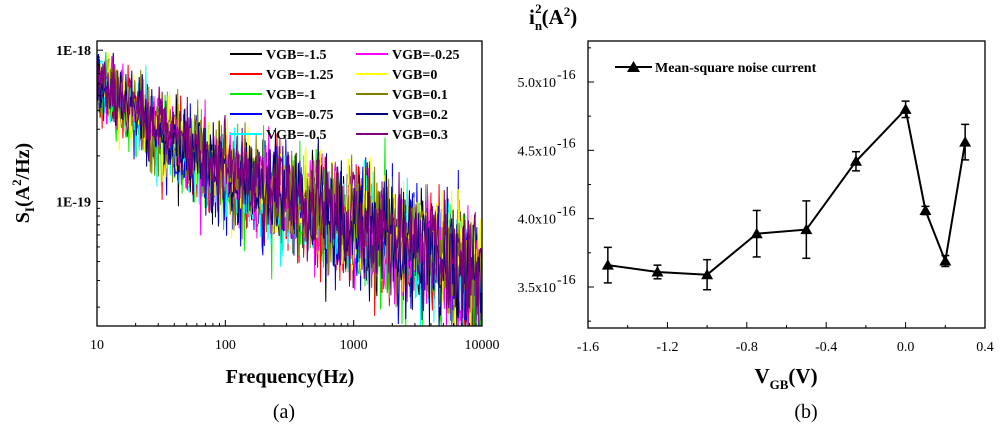 This screenshot has width=1000, height=428. Describe the element at coordinates (787, 191) in the screenshot. I see `series-line-mean-square-noise` at that location.